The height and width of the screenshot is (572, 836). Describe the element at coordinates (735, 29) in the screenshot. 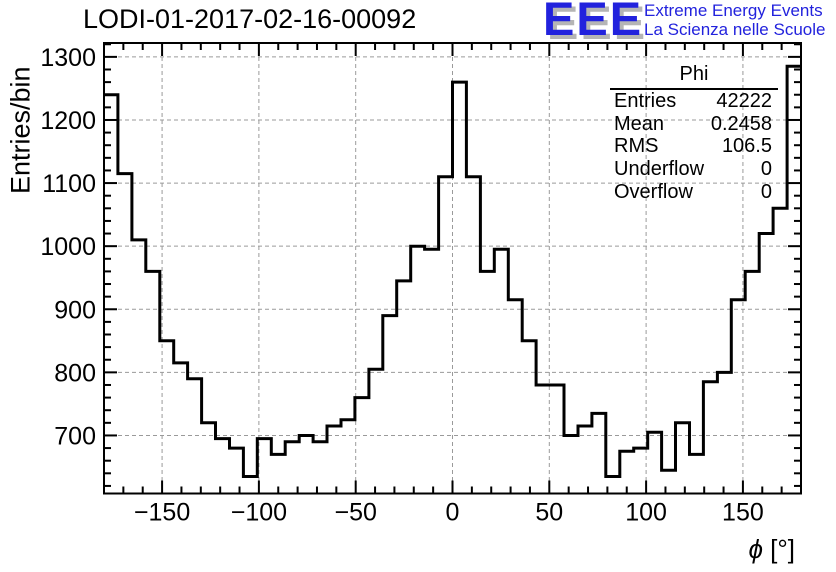

I see `eee-logo-line2: La Scienza nelle Scuole` at that location.